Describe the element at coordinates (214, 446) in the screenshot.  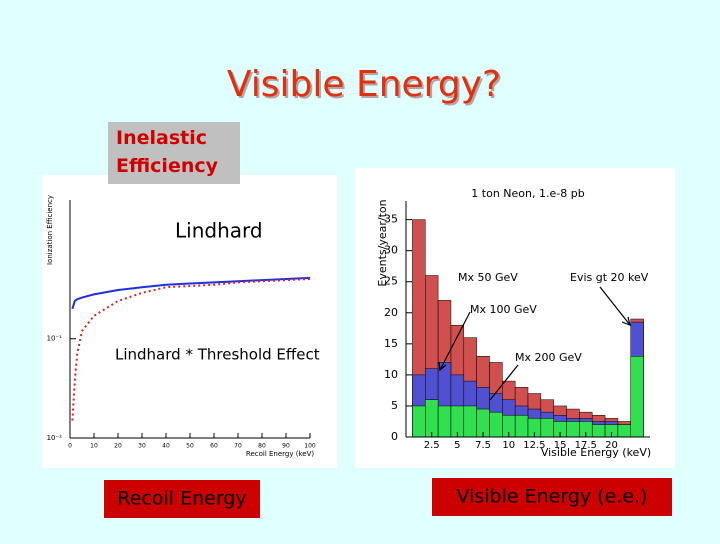
I see `x-tick-label: 60` at that location.